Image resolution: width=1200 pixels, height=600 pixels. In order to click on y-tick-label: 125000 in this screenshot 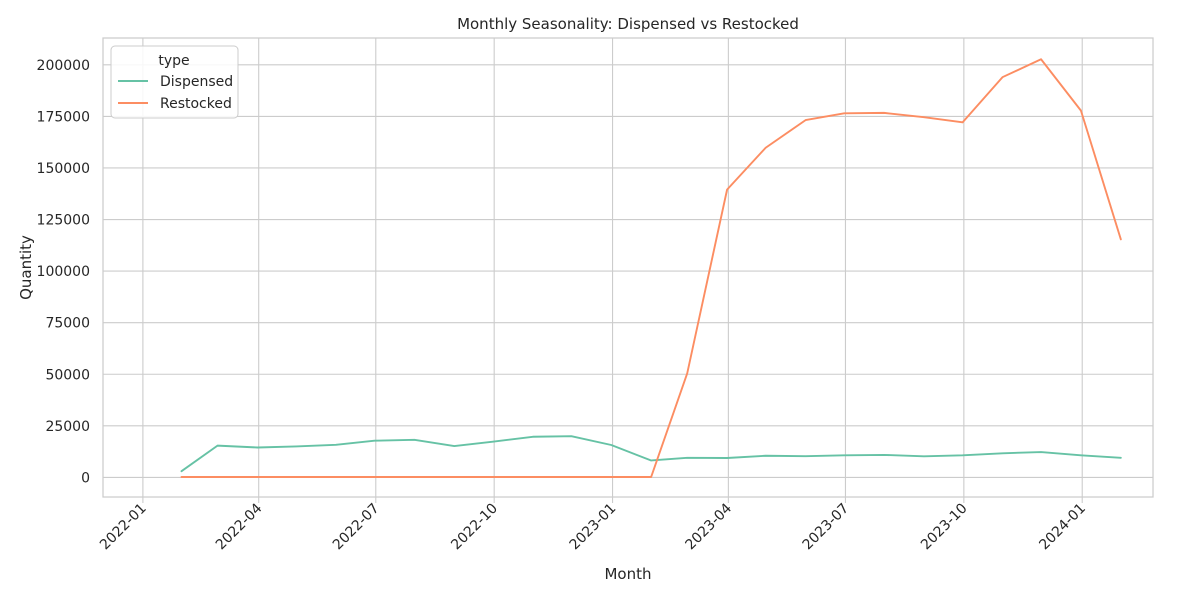, I will do `click(63, 221)`.